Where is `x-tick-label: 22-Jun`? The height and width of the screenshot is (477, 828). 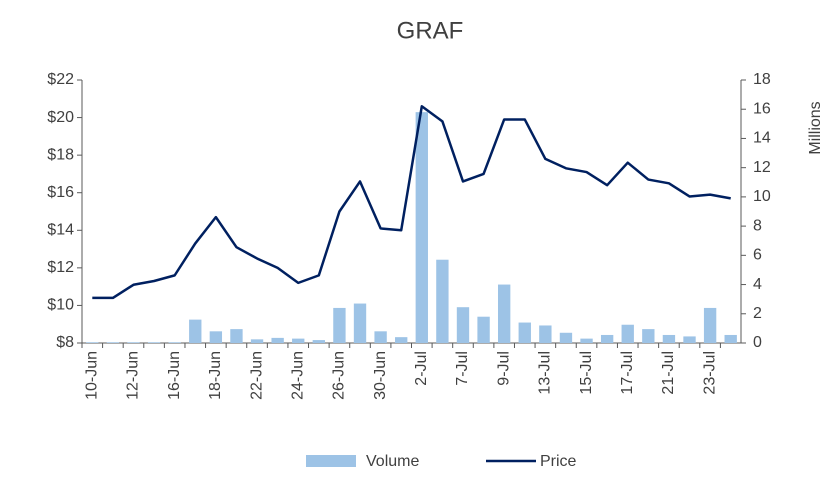
x-tick-label: 22-Jun is located at coordinates (256, 375).